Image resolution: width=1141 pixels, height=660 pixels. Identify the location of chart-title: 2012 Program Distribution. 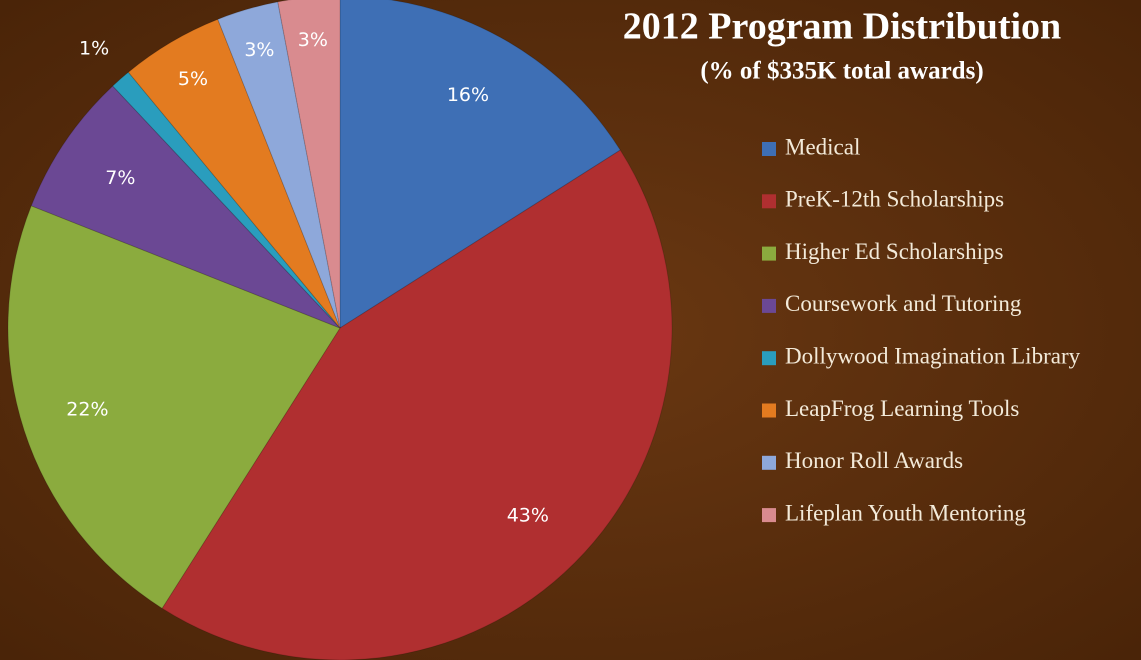
(842, 27).